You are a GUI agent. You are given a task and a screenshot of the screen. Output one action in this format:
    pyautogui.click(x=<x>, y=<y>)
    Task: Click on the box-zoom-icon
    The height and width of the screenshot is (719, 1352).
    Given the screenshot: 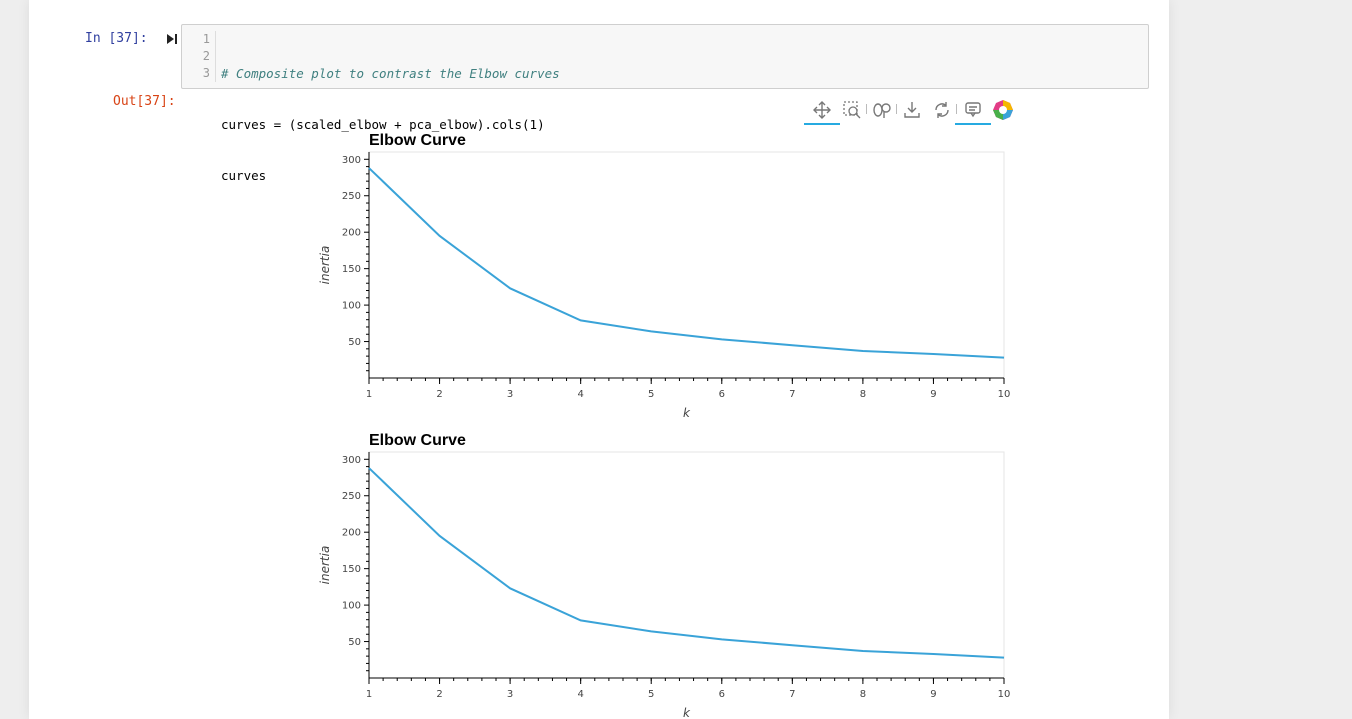 What is the action you would take?
    pyautogui.click(x=852, y=110)
    